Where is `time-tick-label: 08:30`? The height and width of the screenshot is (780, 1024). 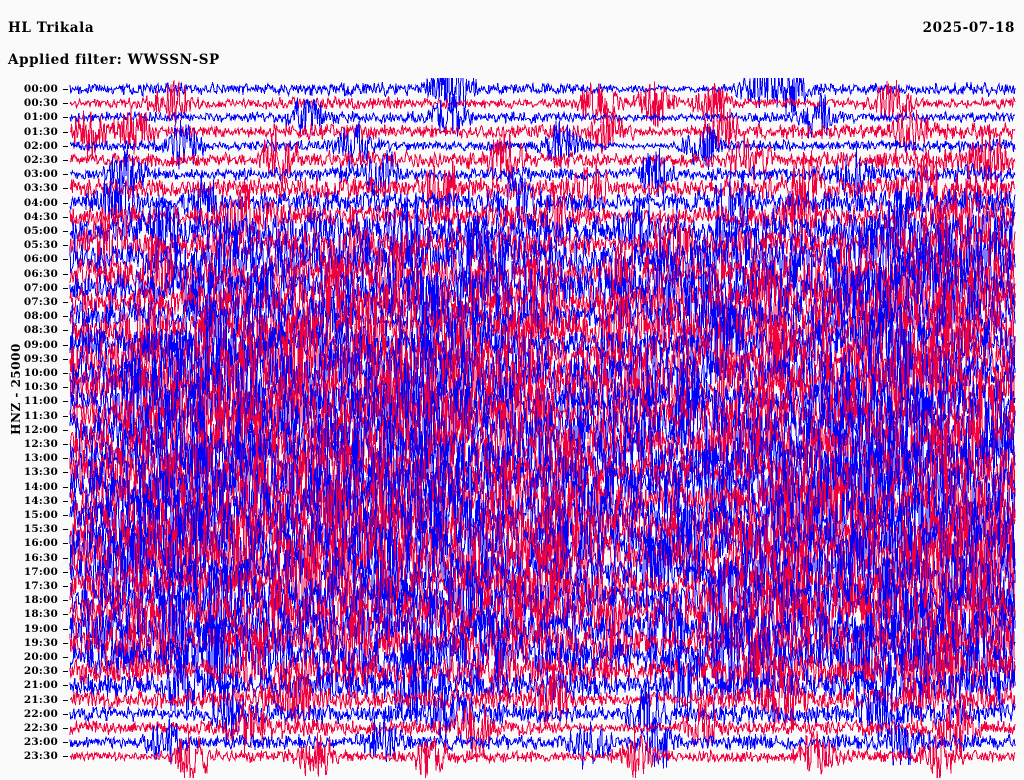 time-tick-label: 08:30 is located at coordinates (40, 330).